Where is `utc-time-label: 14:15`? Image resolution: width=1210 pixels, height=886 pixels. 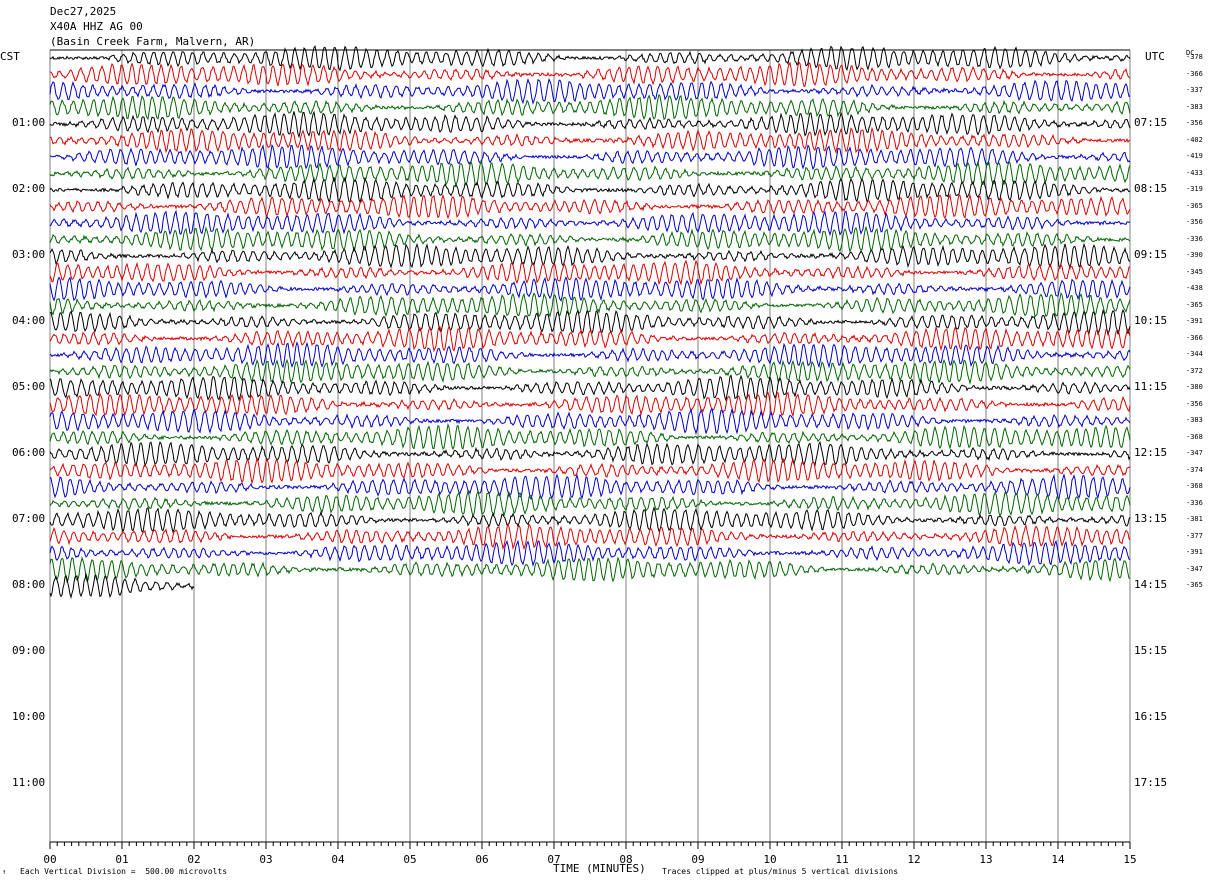 utc-time-label: 14:15 is located at coordinates (1151, 584).